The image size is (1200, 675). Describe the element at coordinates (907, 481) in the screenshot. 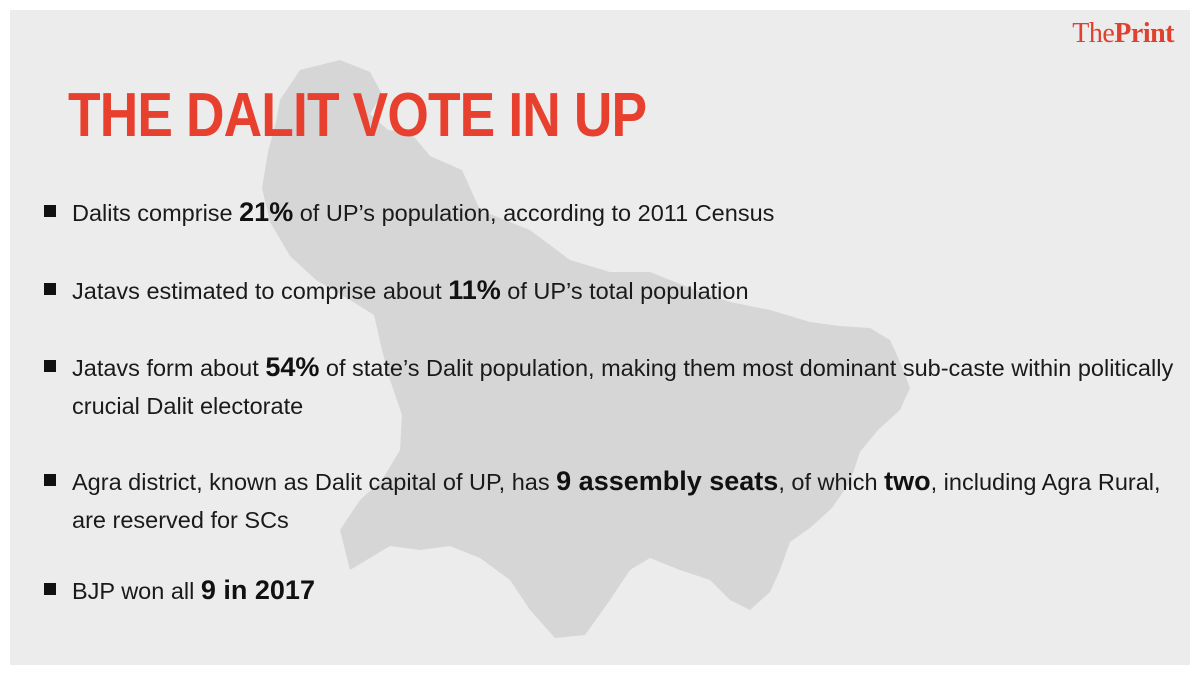

I see `fact-highlight: two` at that location.